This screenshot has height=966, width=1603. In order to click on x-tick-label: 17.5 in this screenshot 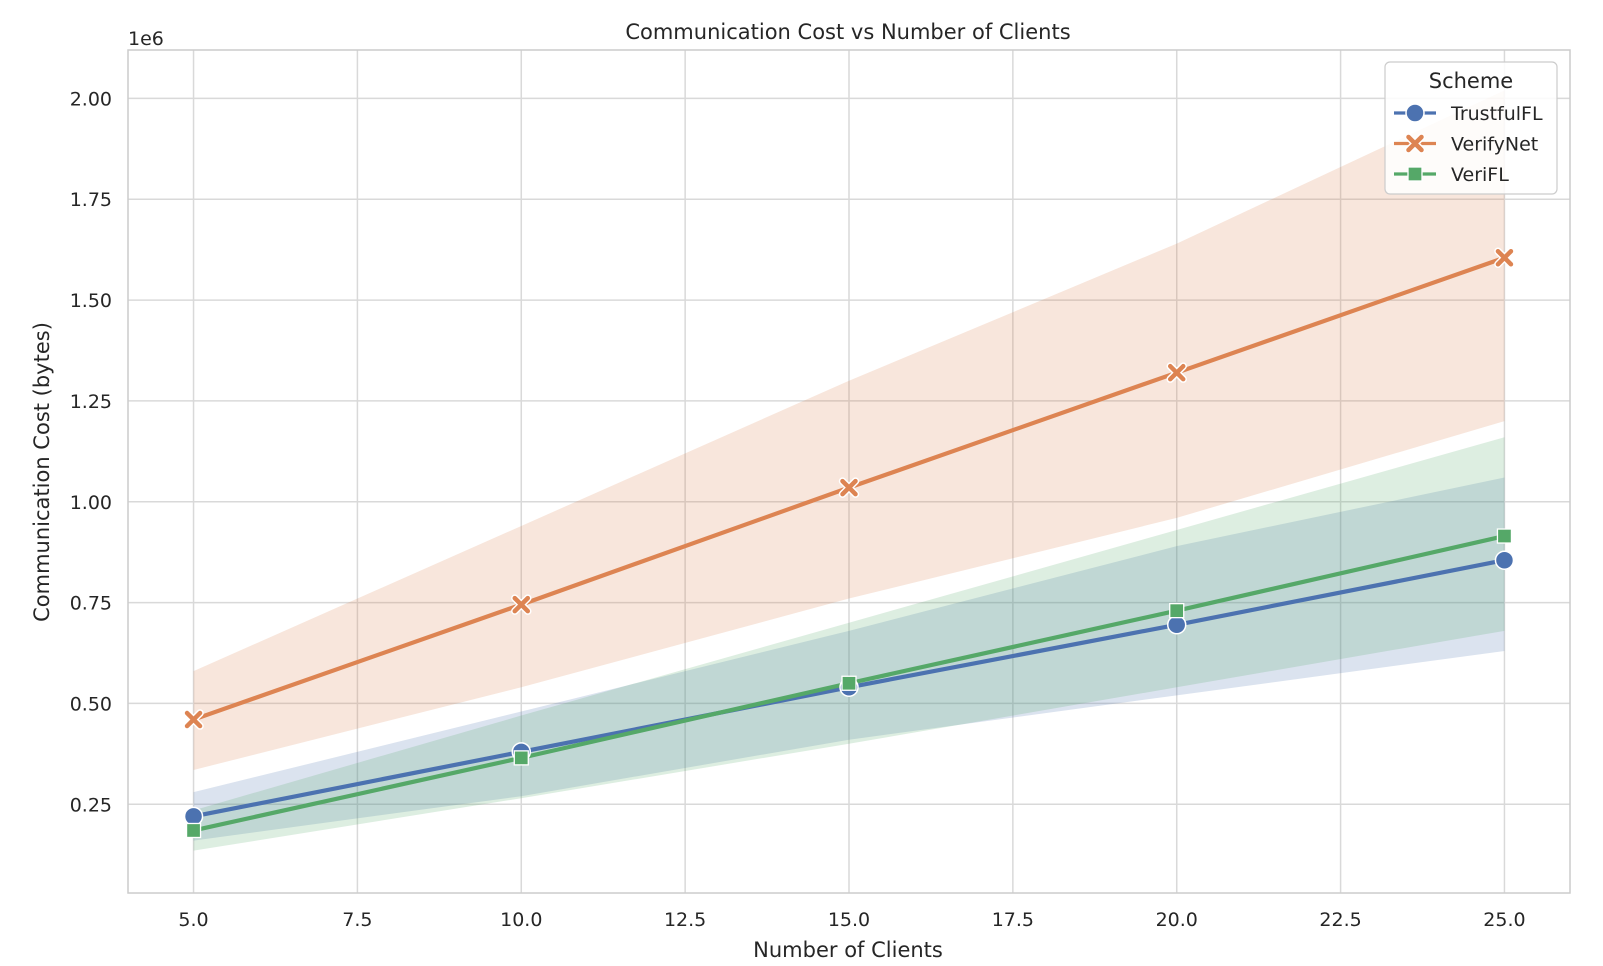, I will do `click(1013, 920)`.